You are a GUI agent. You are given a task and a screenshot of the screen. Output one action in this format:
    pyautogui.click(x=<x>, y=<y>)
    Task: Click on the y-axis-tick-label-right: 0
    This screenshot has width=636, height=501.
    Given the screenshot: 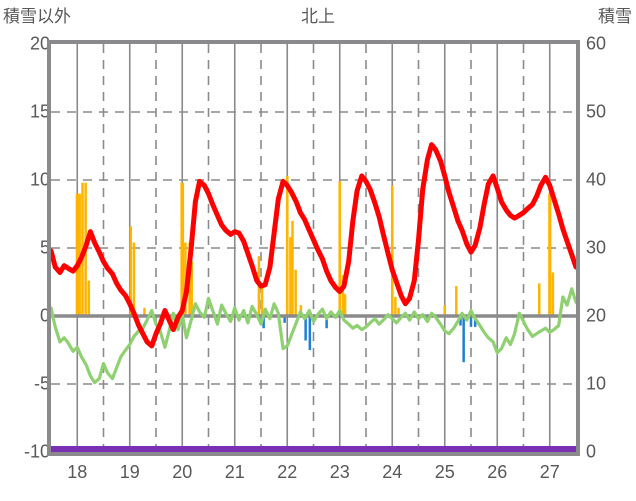 What is the action you would take?
    pyautogui.click(x=591, y=451)
    